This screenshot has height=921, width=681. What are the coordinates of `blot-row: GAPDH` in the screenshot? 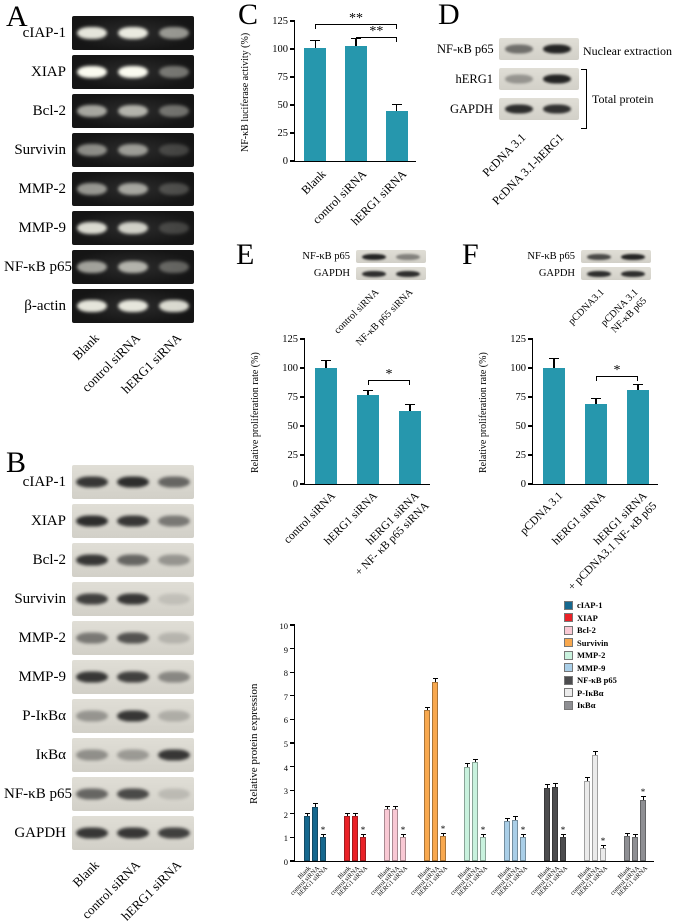 It's located at (587, 273).